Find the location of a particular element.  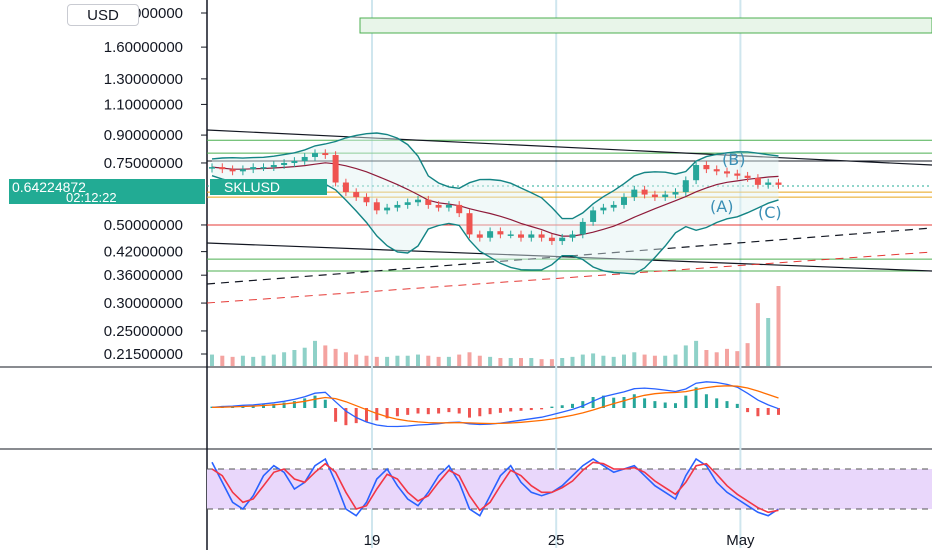

dashed-red-trendline is located at coordinates (569, 277).